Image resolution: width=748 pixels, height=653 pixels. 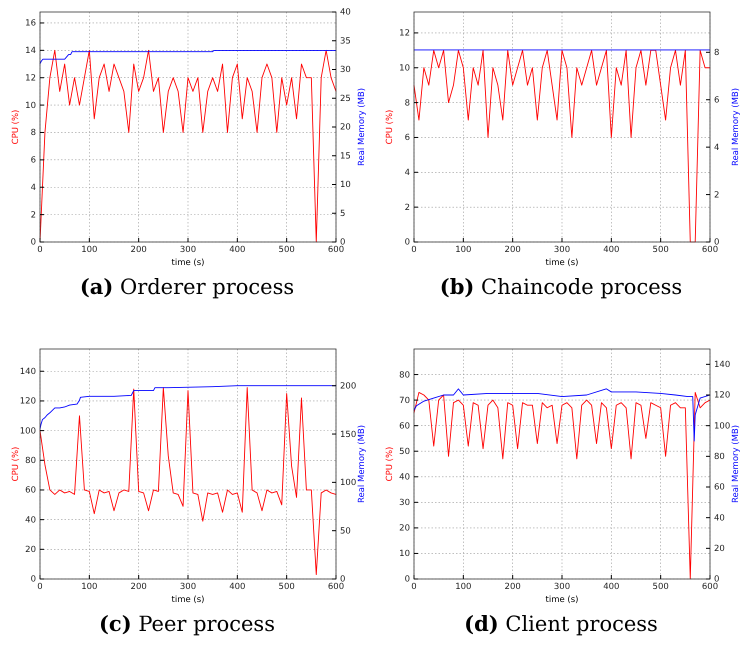 What do you see at coordinates (345, 156) in the screenshot?
I see `y2-tick-label: 15` at bounding box center [345, 156].